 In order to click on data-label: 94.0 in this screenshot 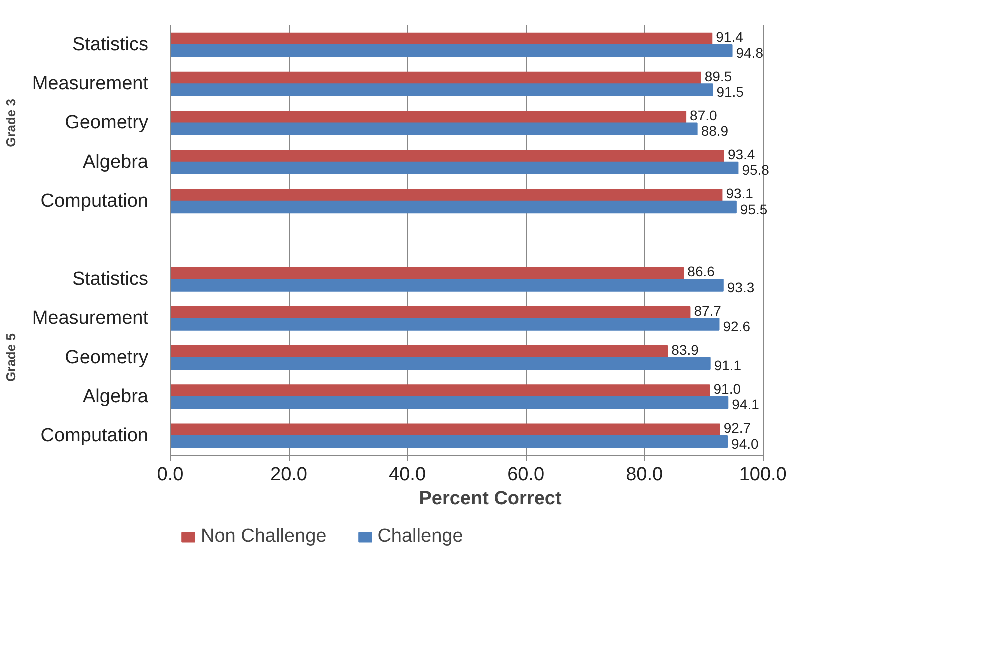, I will do `click(745, 444)`.